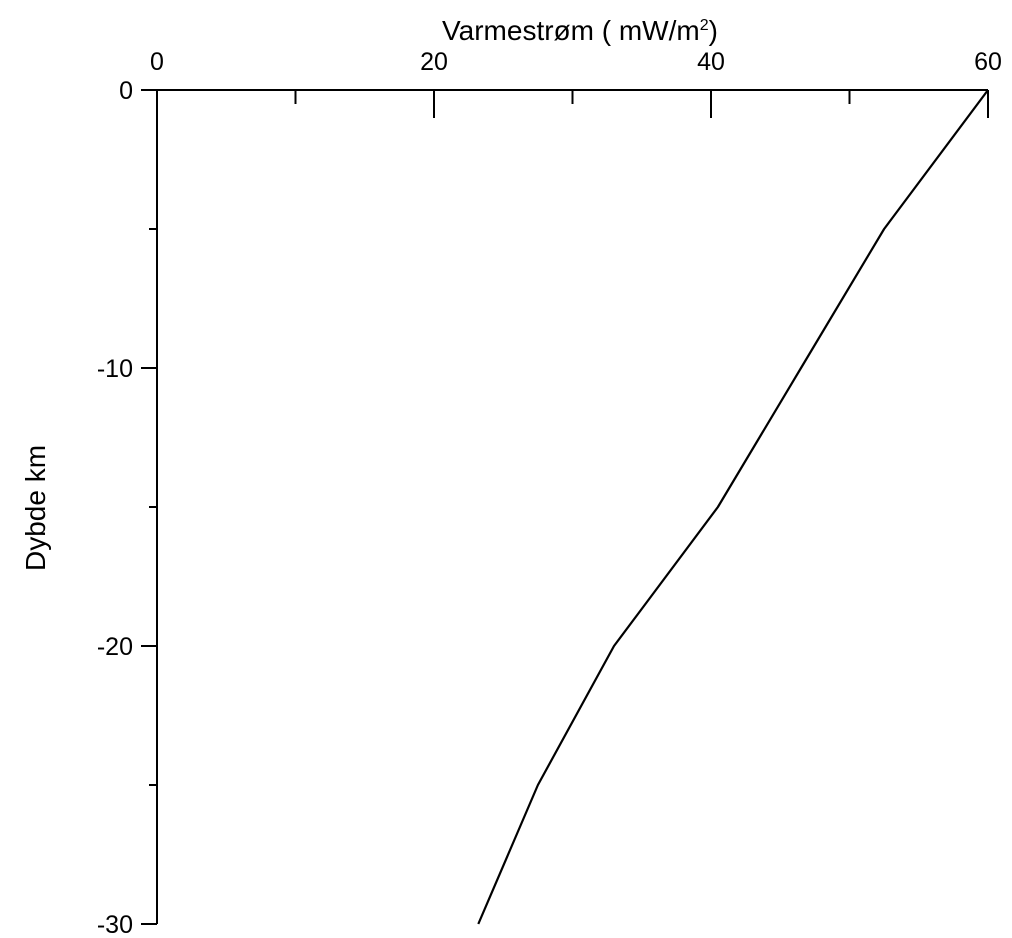 This screenshot has width=1012, height=938. I want to click on y-tick-label: -10, so click(115, 369).